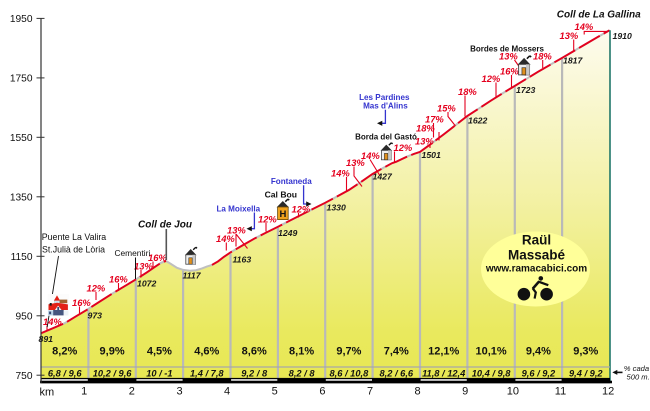 The width and height of the screenshot is (650, 411). Describe the element at coordinates (146, 284) in the screenshot. I see `svg-text: 1072` at that location.